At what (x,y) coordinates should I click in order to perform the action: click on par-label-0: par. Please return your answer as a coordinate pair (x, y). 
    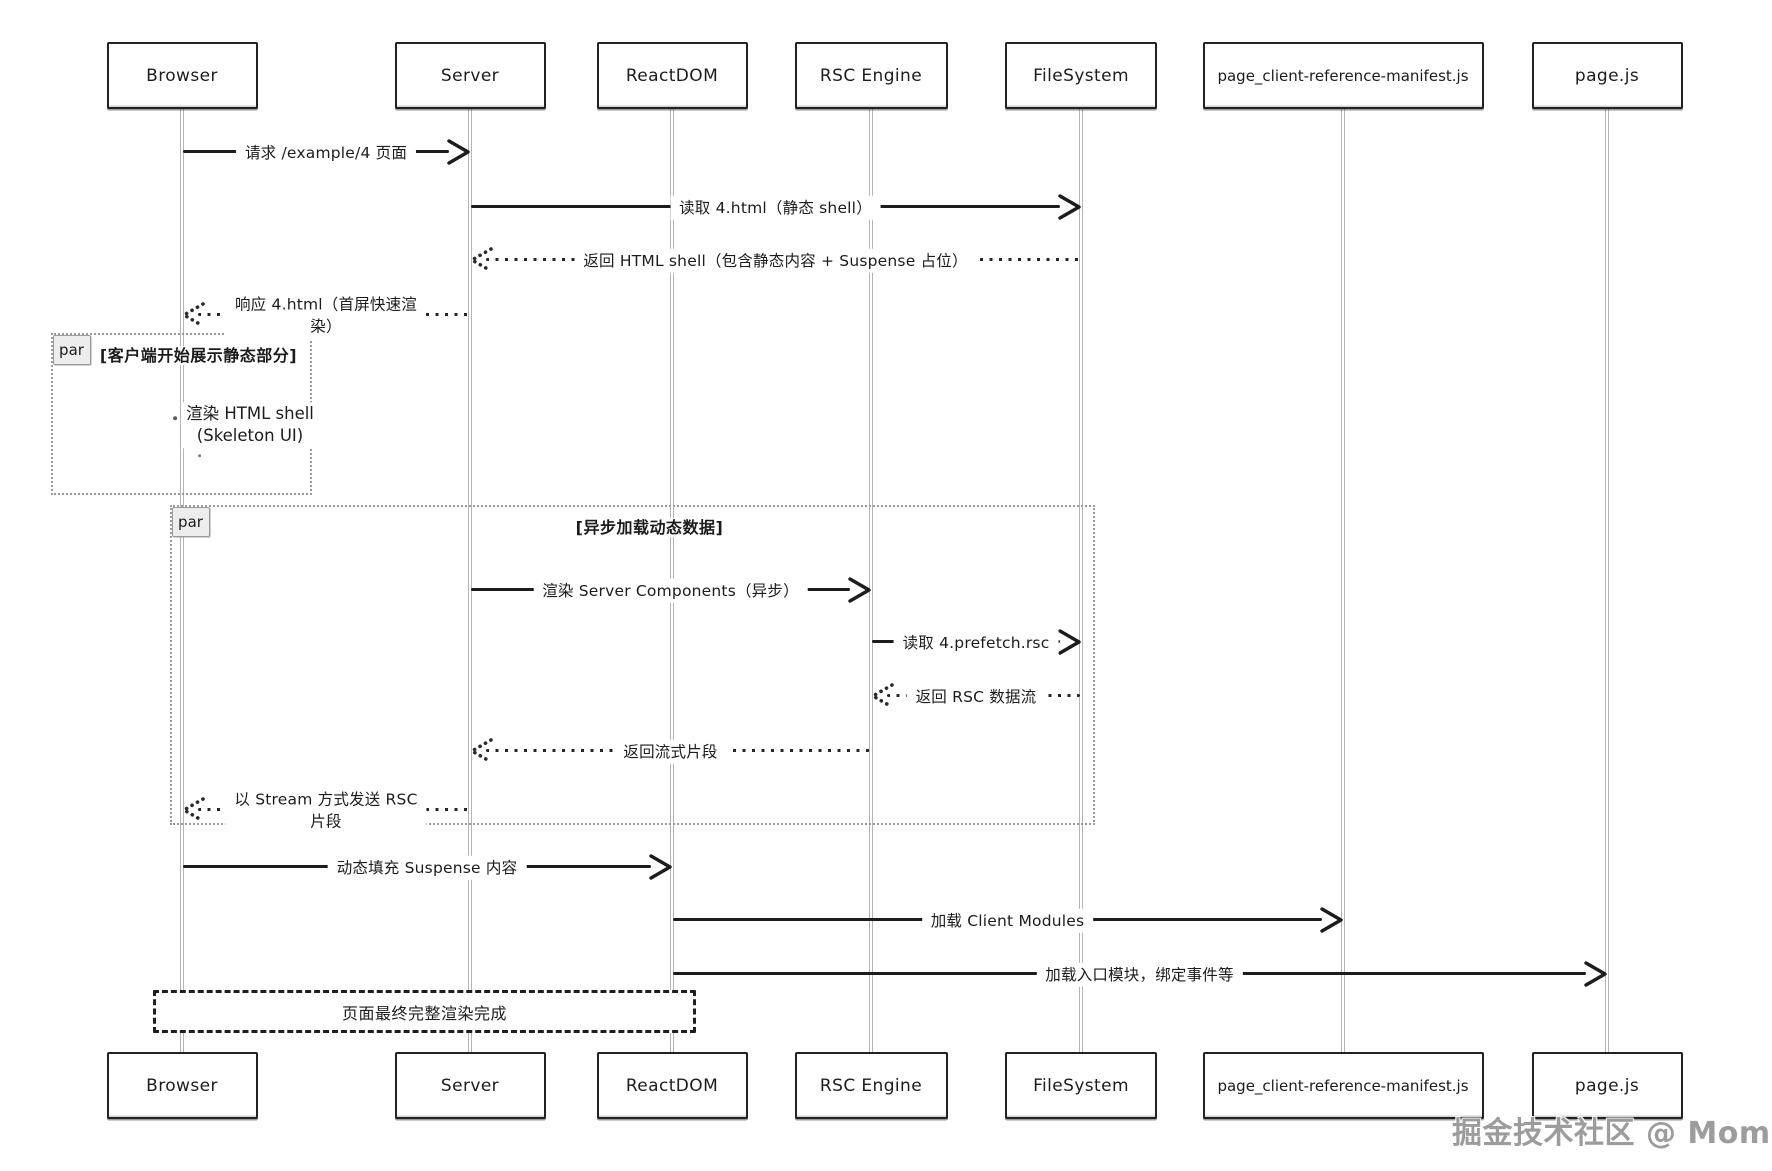
    Looking at the image, I should click on (71, 349).